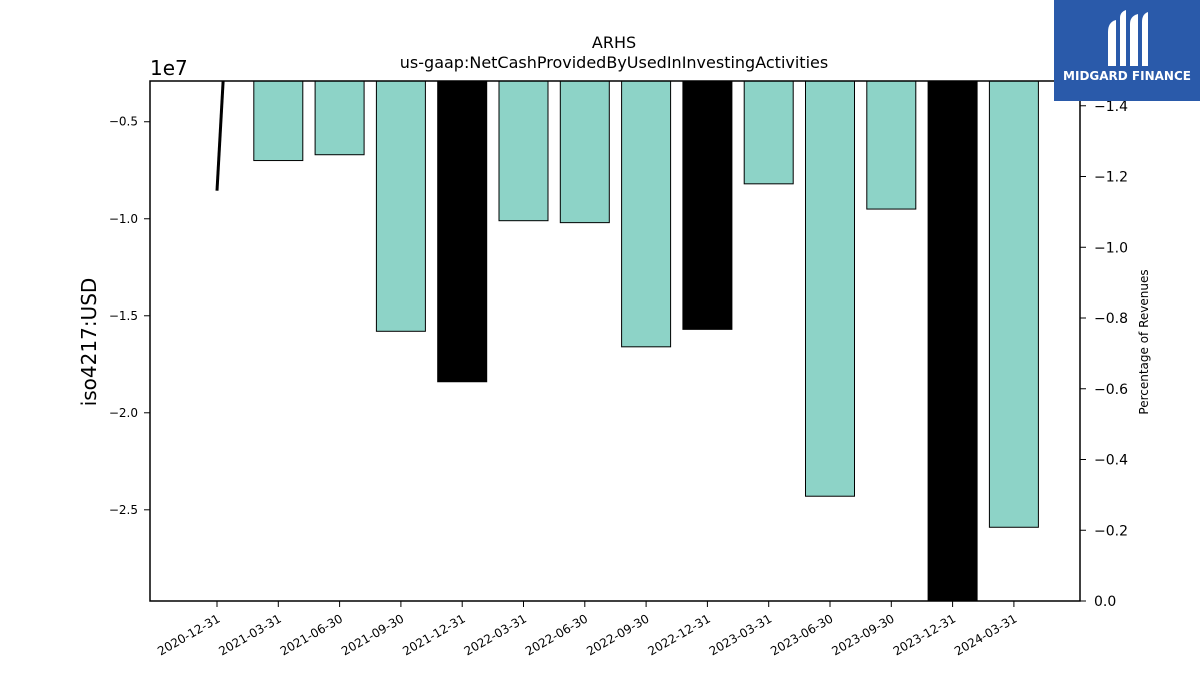 The image size is (1200, 675). I want to click on y-tick-label: −0.5, so click(123, 122).